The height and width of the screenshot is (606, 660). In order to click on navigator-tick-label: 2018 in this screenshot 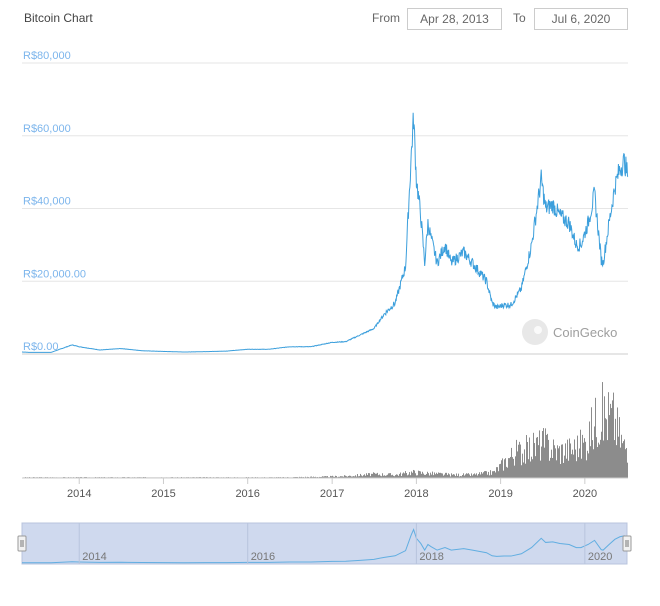, I will do `click(431, 557)`.